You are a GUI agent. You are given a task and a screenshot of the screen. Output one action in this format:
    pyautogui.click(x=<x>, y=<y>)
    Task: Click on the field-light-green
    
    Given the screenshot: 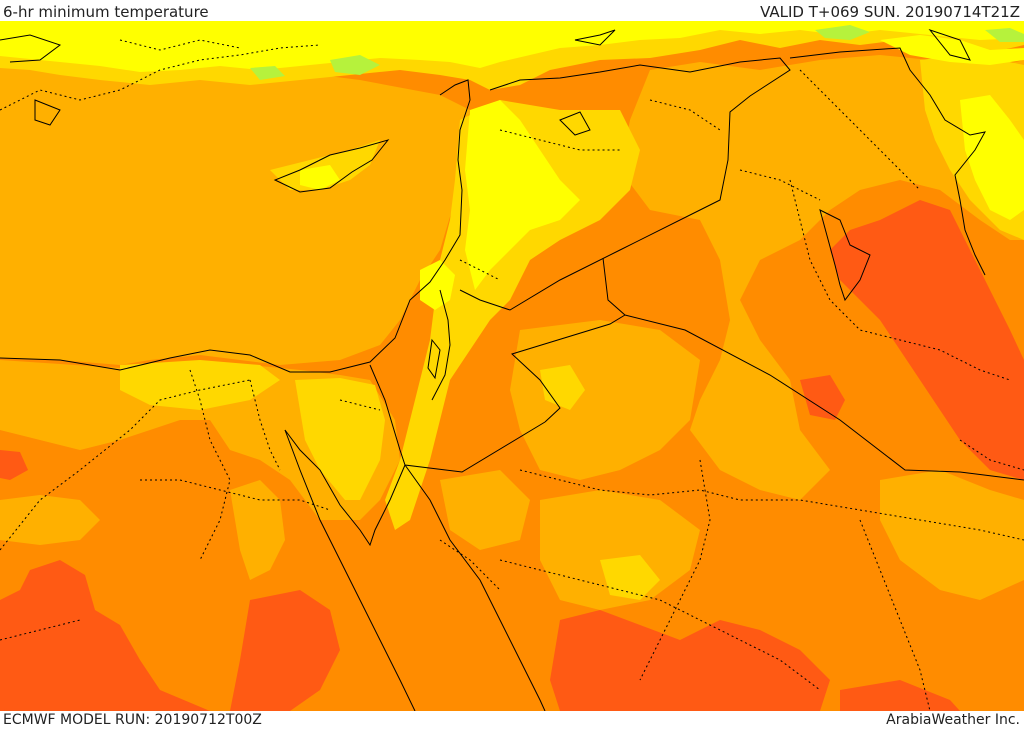 What is the action you would take?
    pyautogui.click(x=637, y=52)
    